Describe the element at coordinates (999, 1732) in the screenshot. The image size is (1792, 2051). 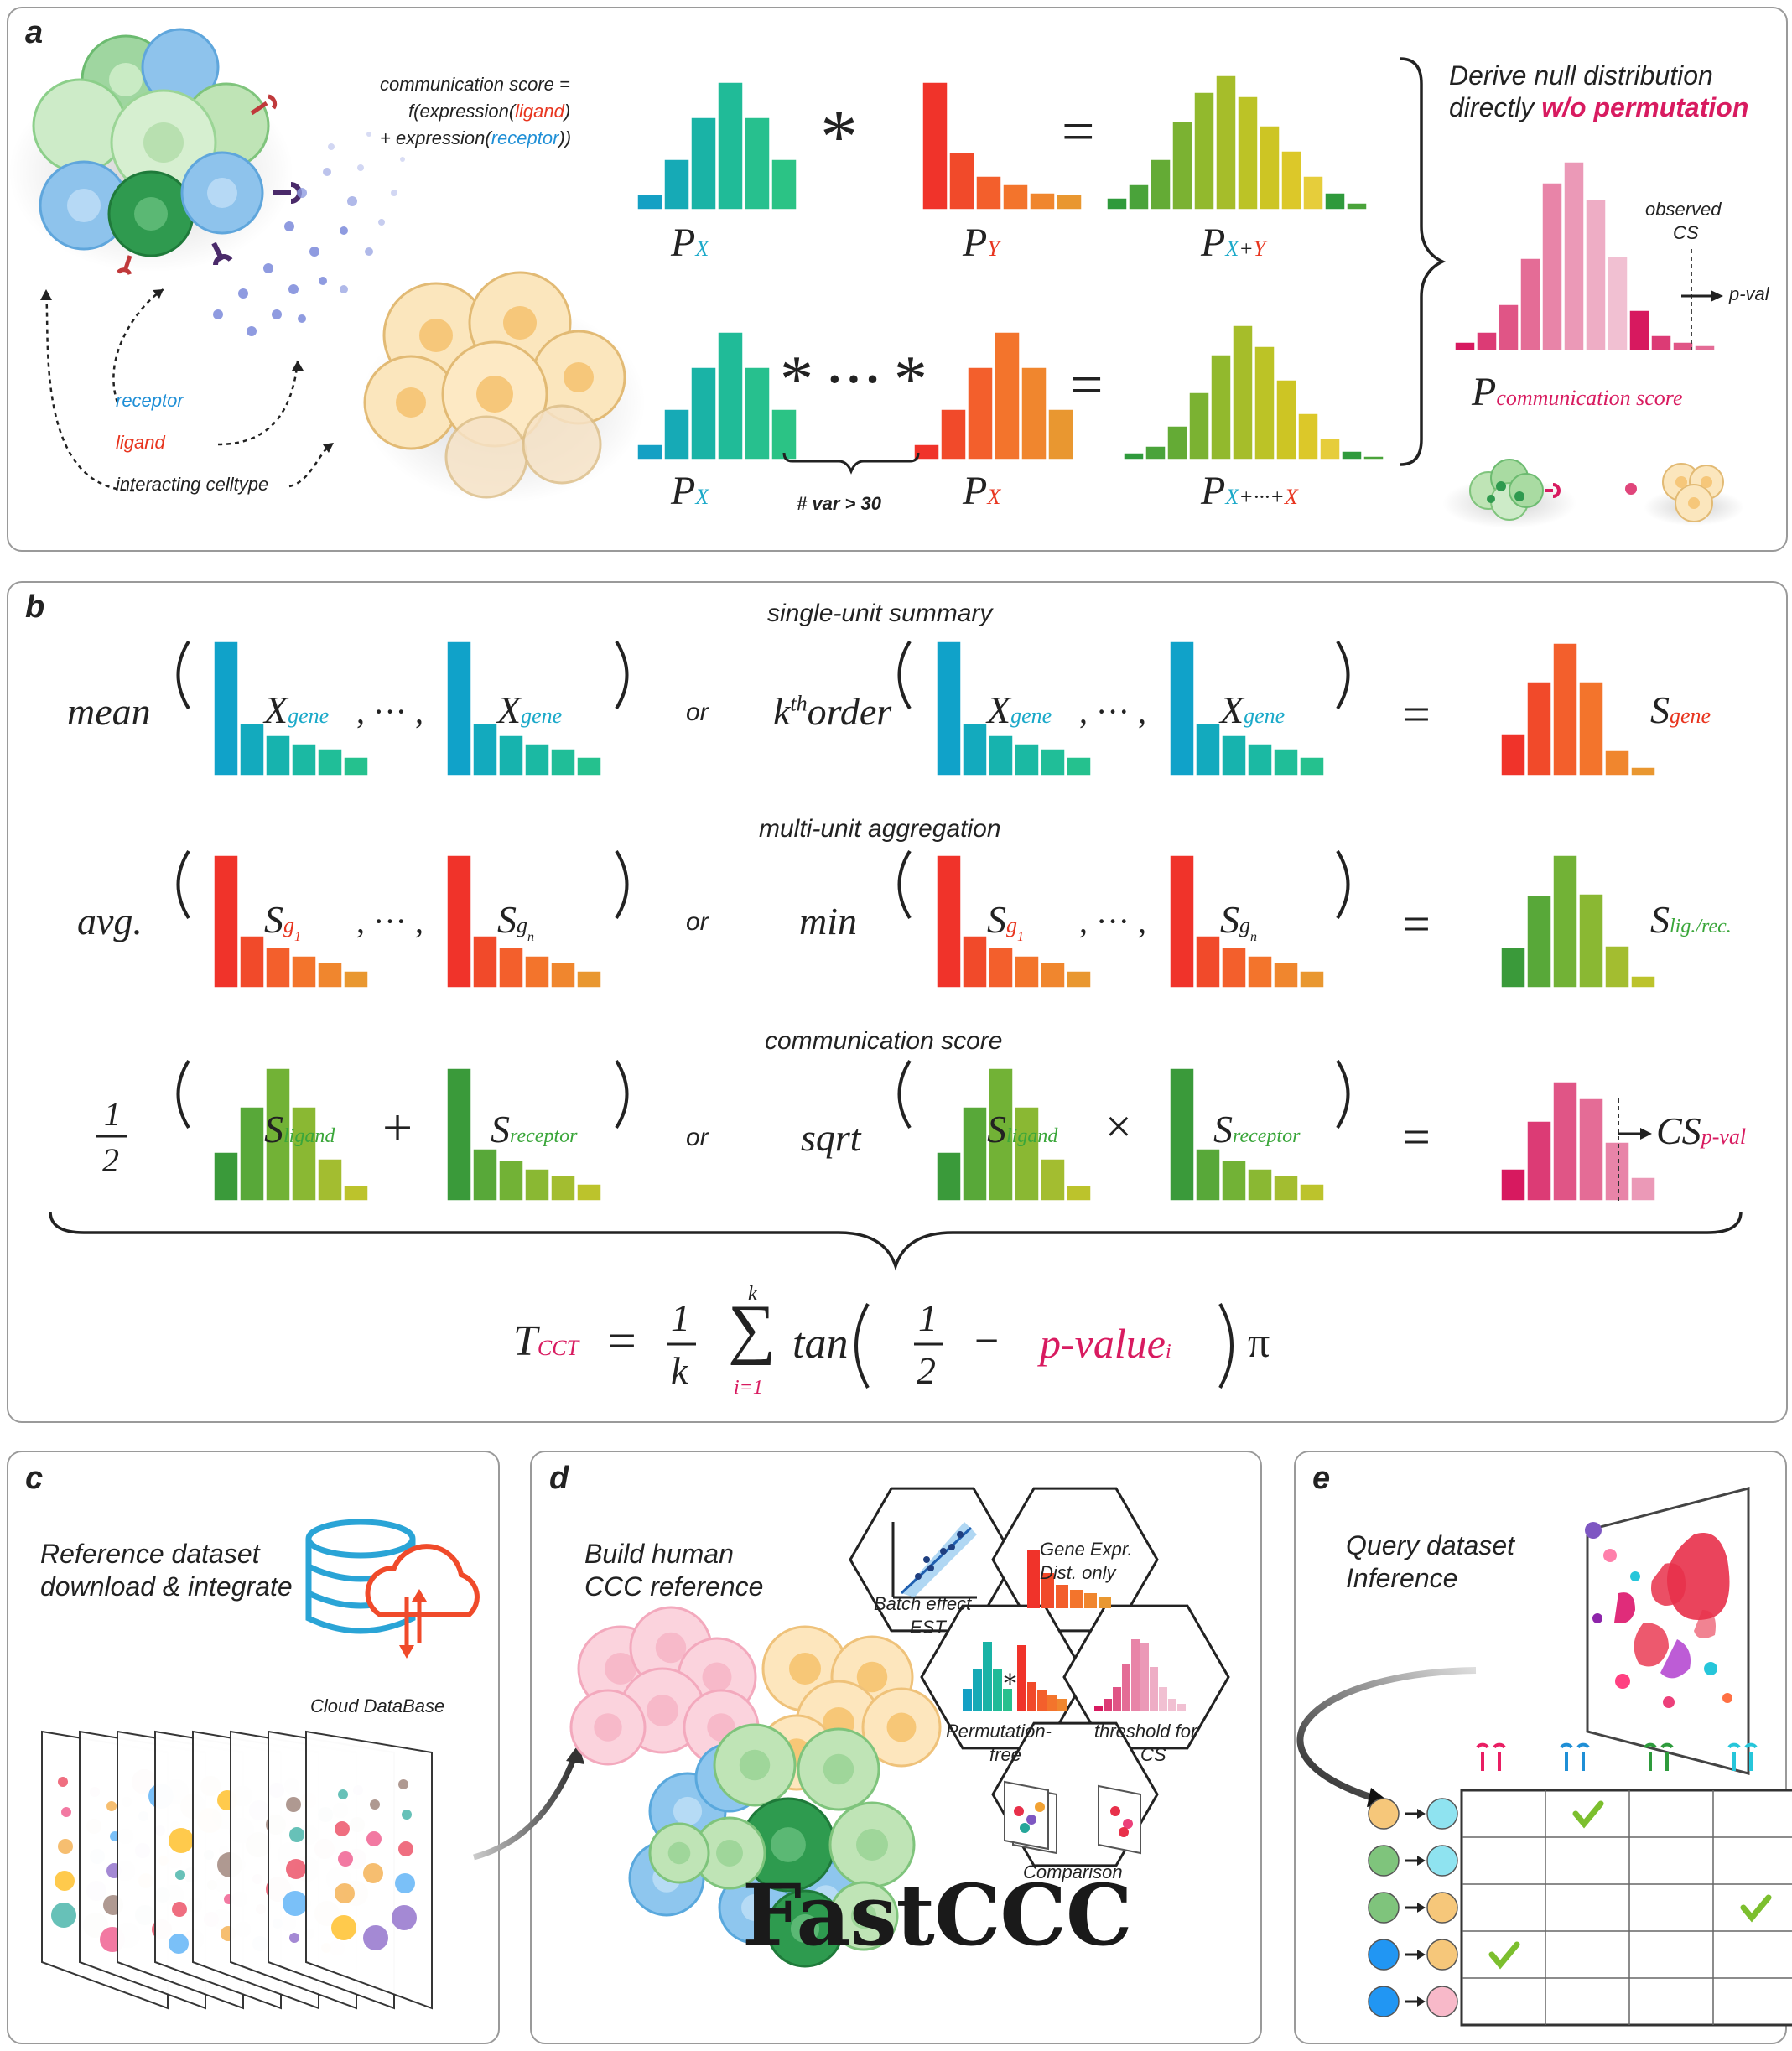
I see `hex-perm-line1: Permutation-` at that location.